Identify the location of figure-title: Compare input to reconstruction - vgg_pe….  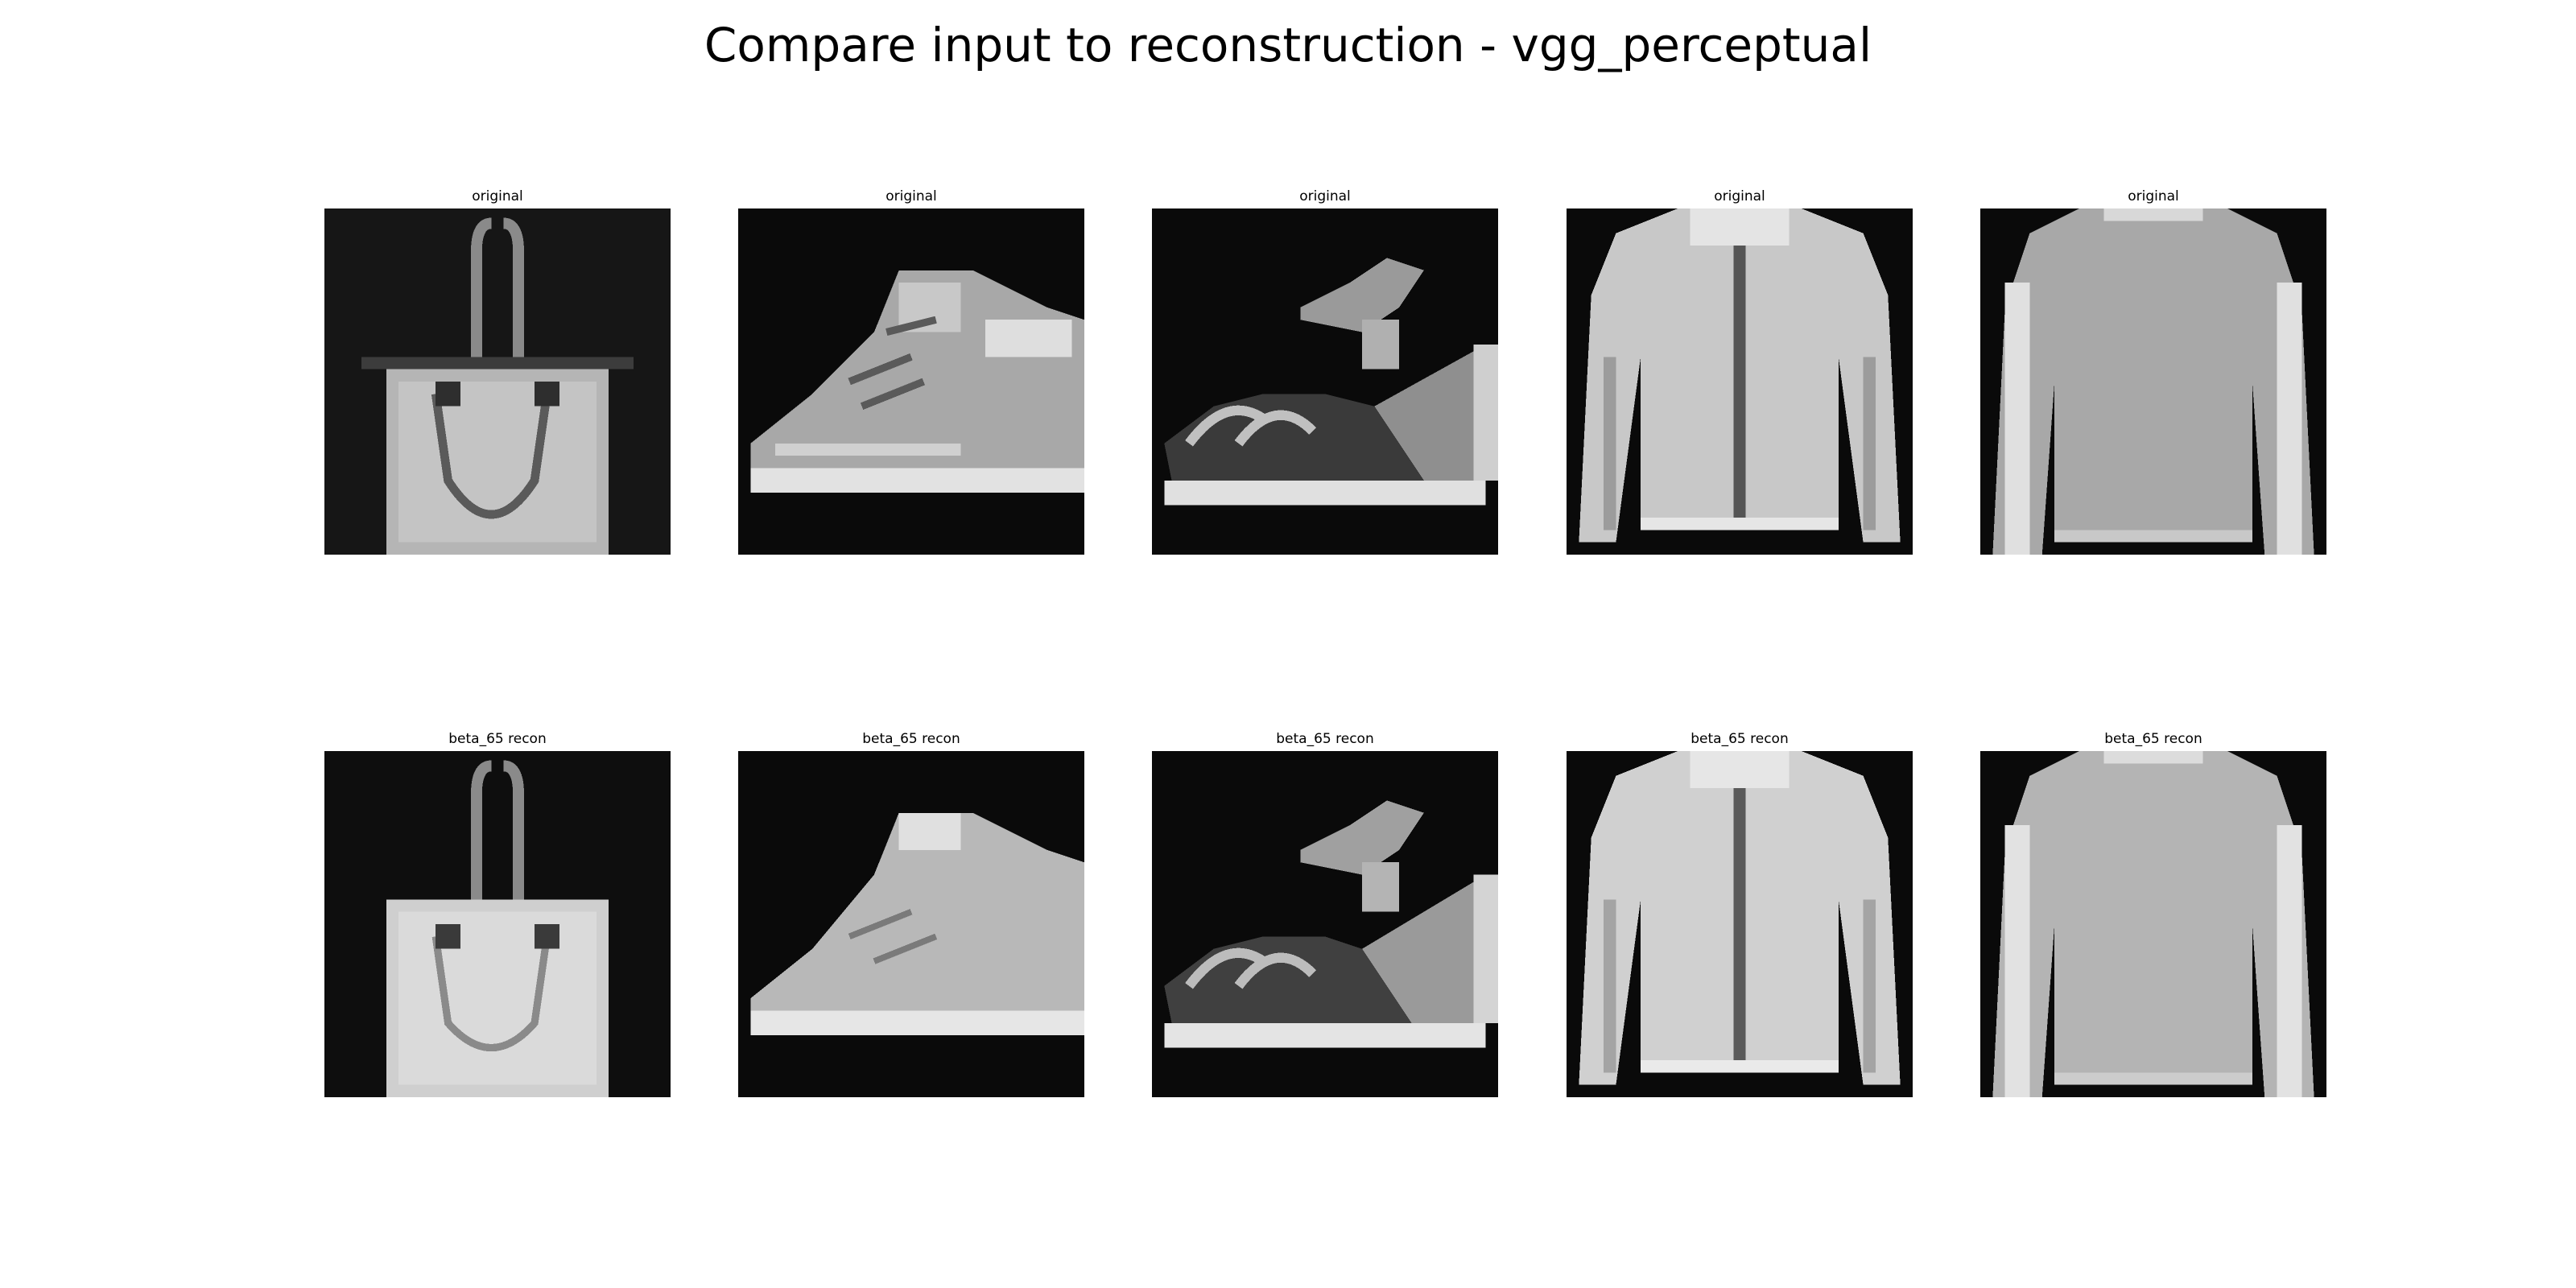
(1288, 45).